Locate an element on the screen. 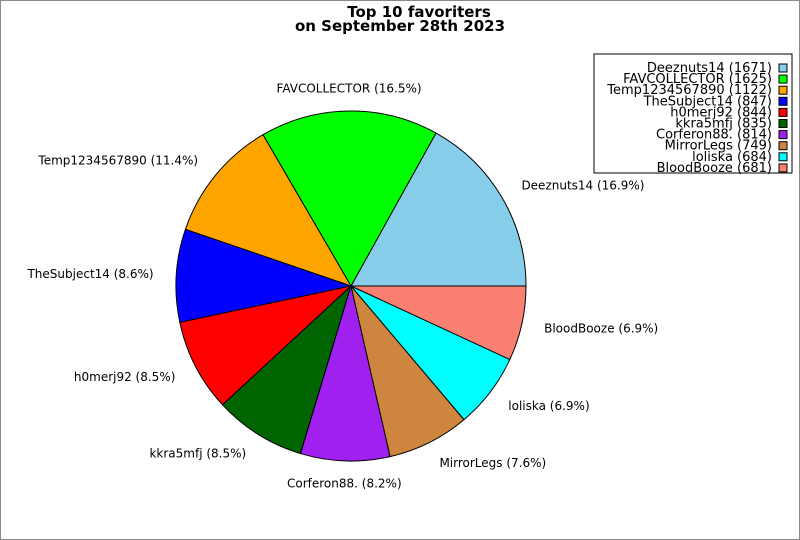 This screenshot has height=540, width=800. pie-slice-temp1234567890 is located at coordinates (268, 210).